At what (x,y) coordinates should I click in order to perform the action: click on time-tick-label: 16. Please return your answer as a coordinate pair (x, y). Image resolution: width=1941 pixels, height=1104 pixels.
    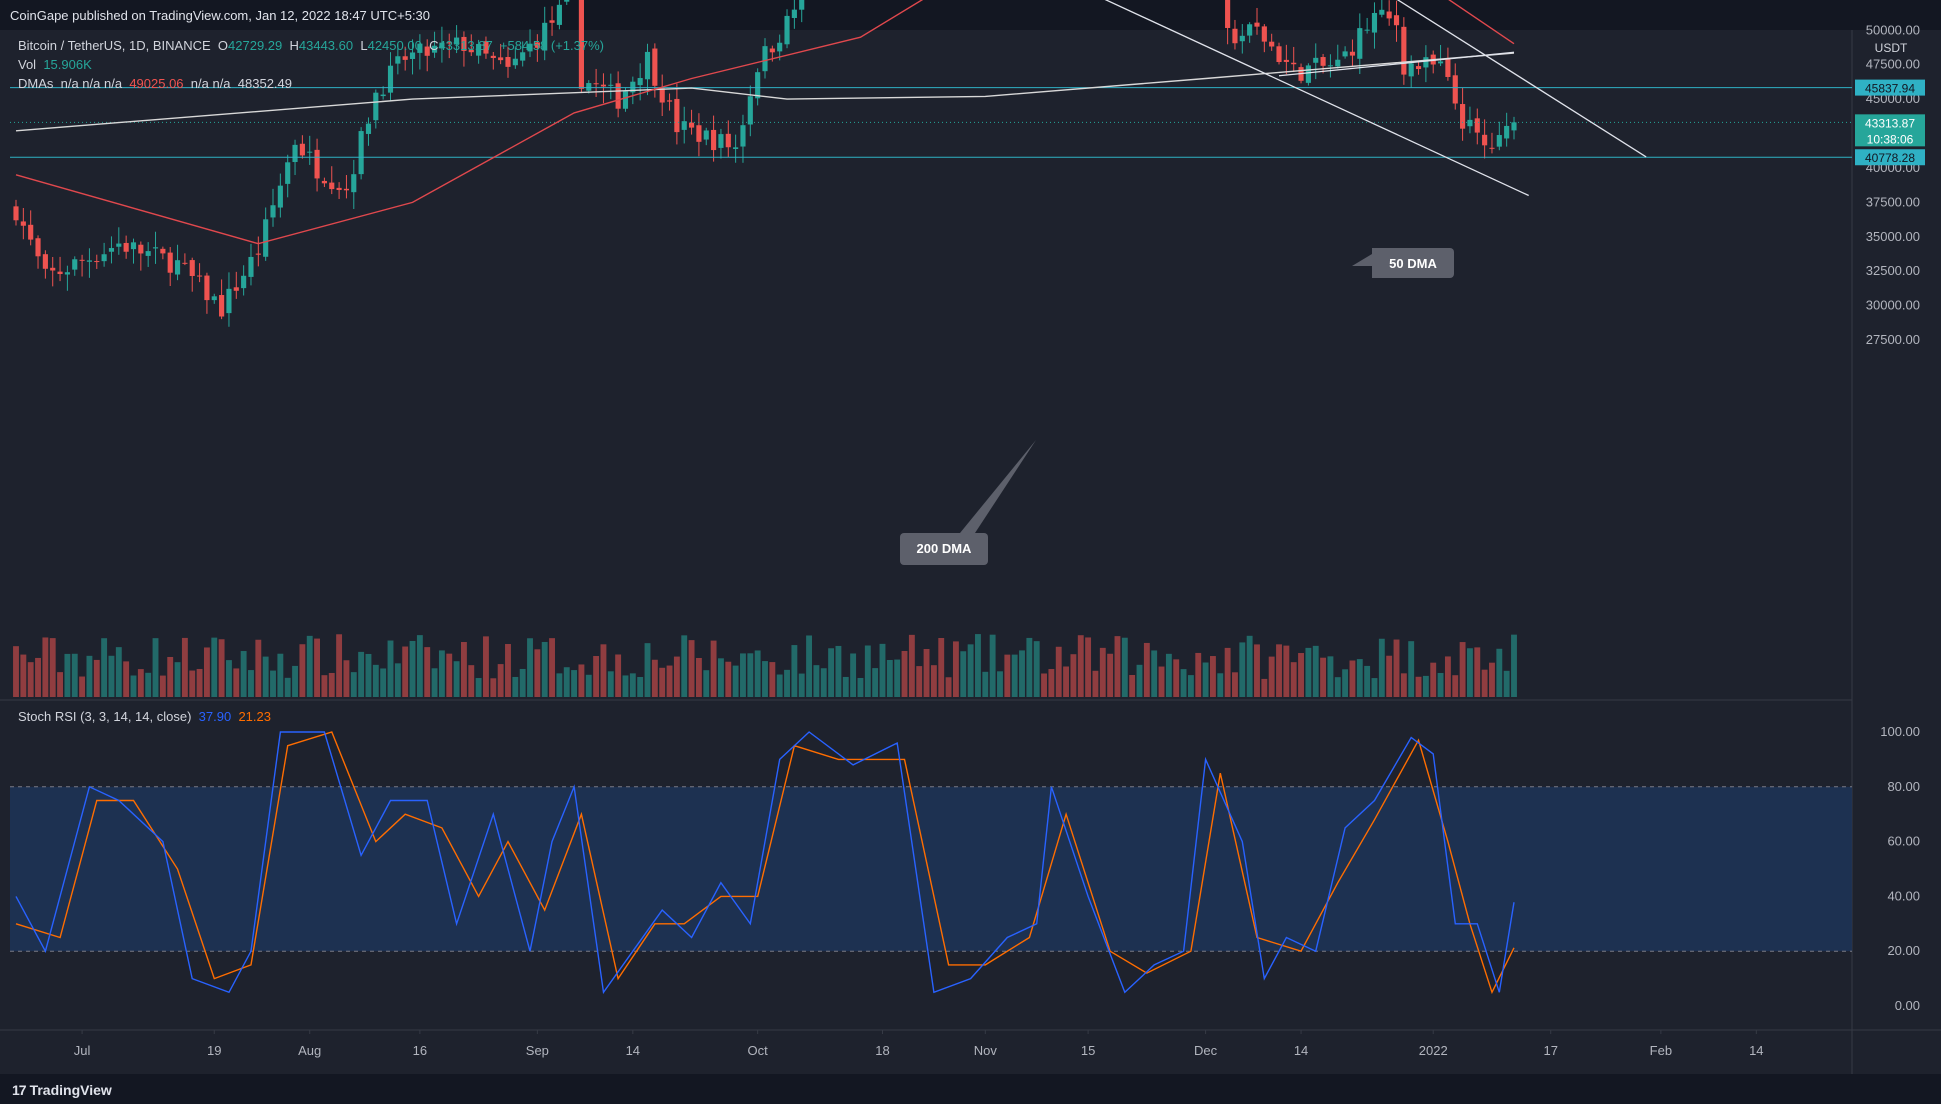
    Looking at the image, I should click on (420, 1050).